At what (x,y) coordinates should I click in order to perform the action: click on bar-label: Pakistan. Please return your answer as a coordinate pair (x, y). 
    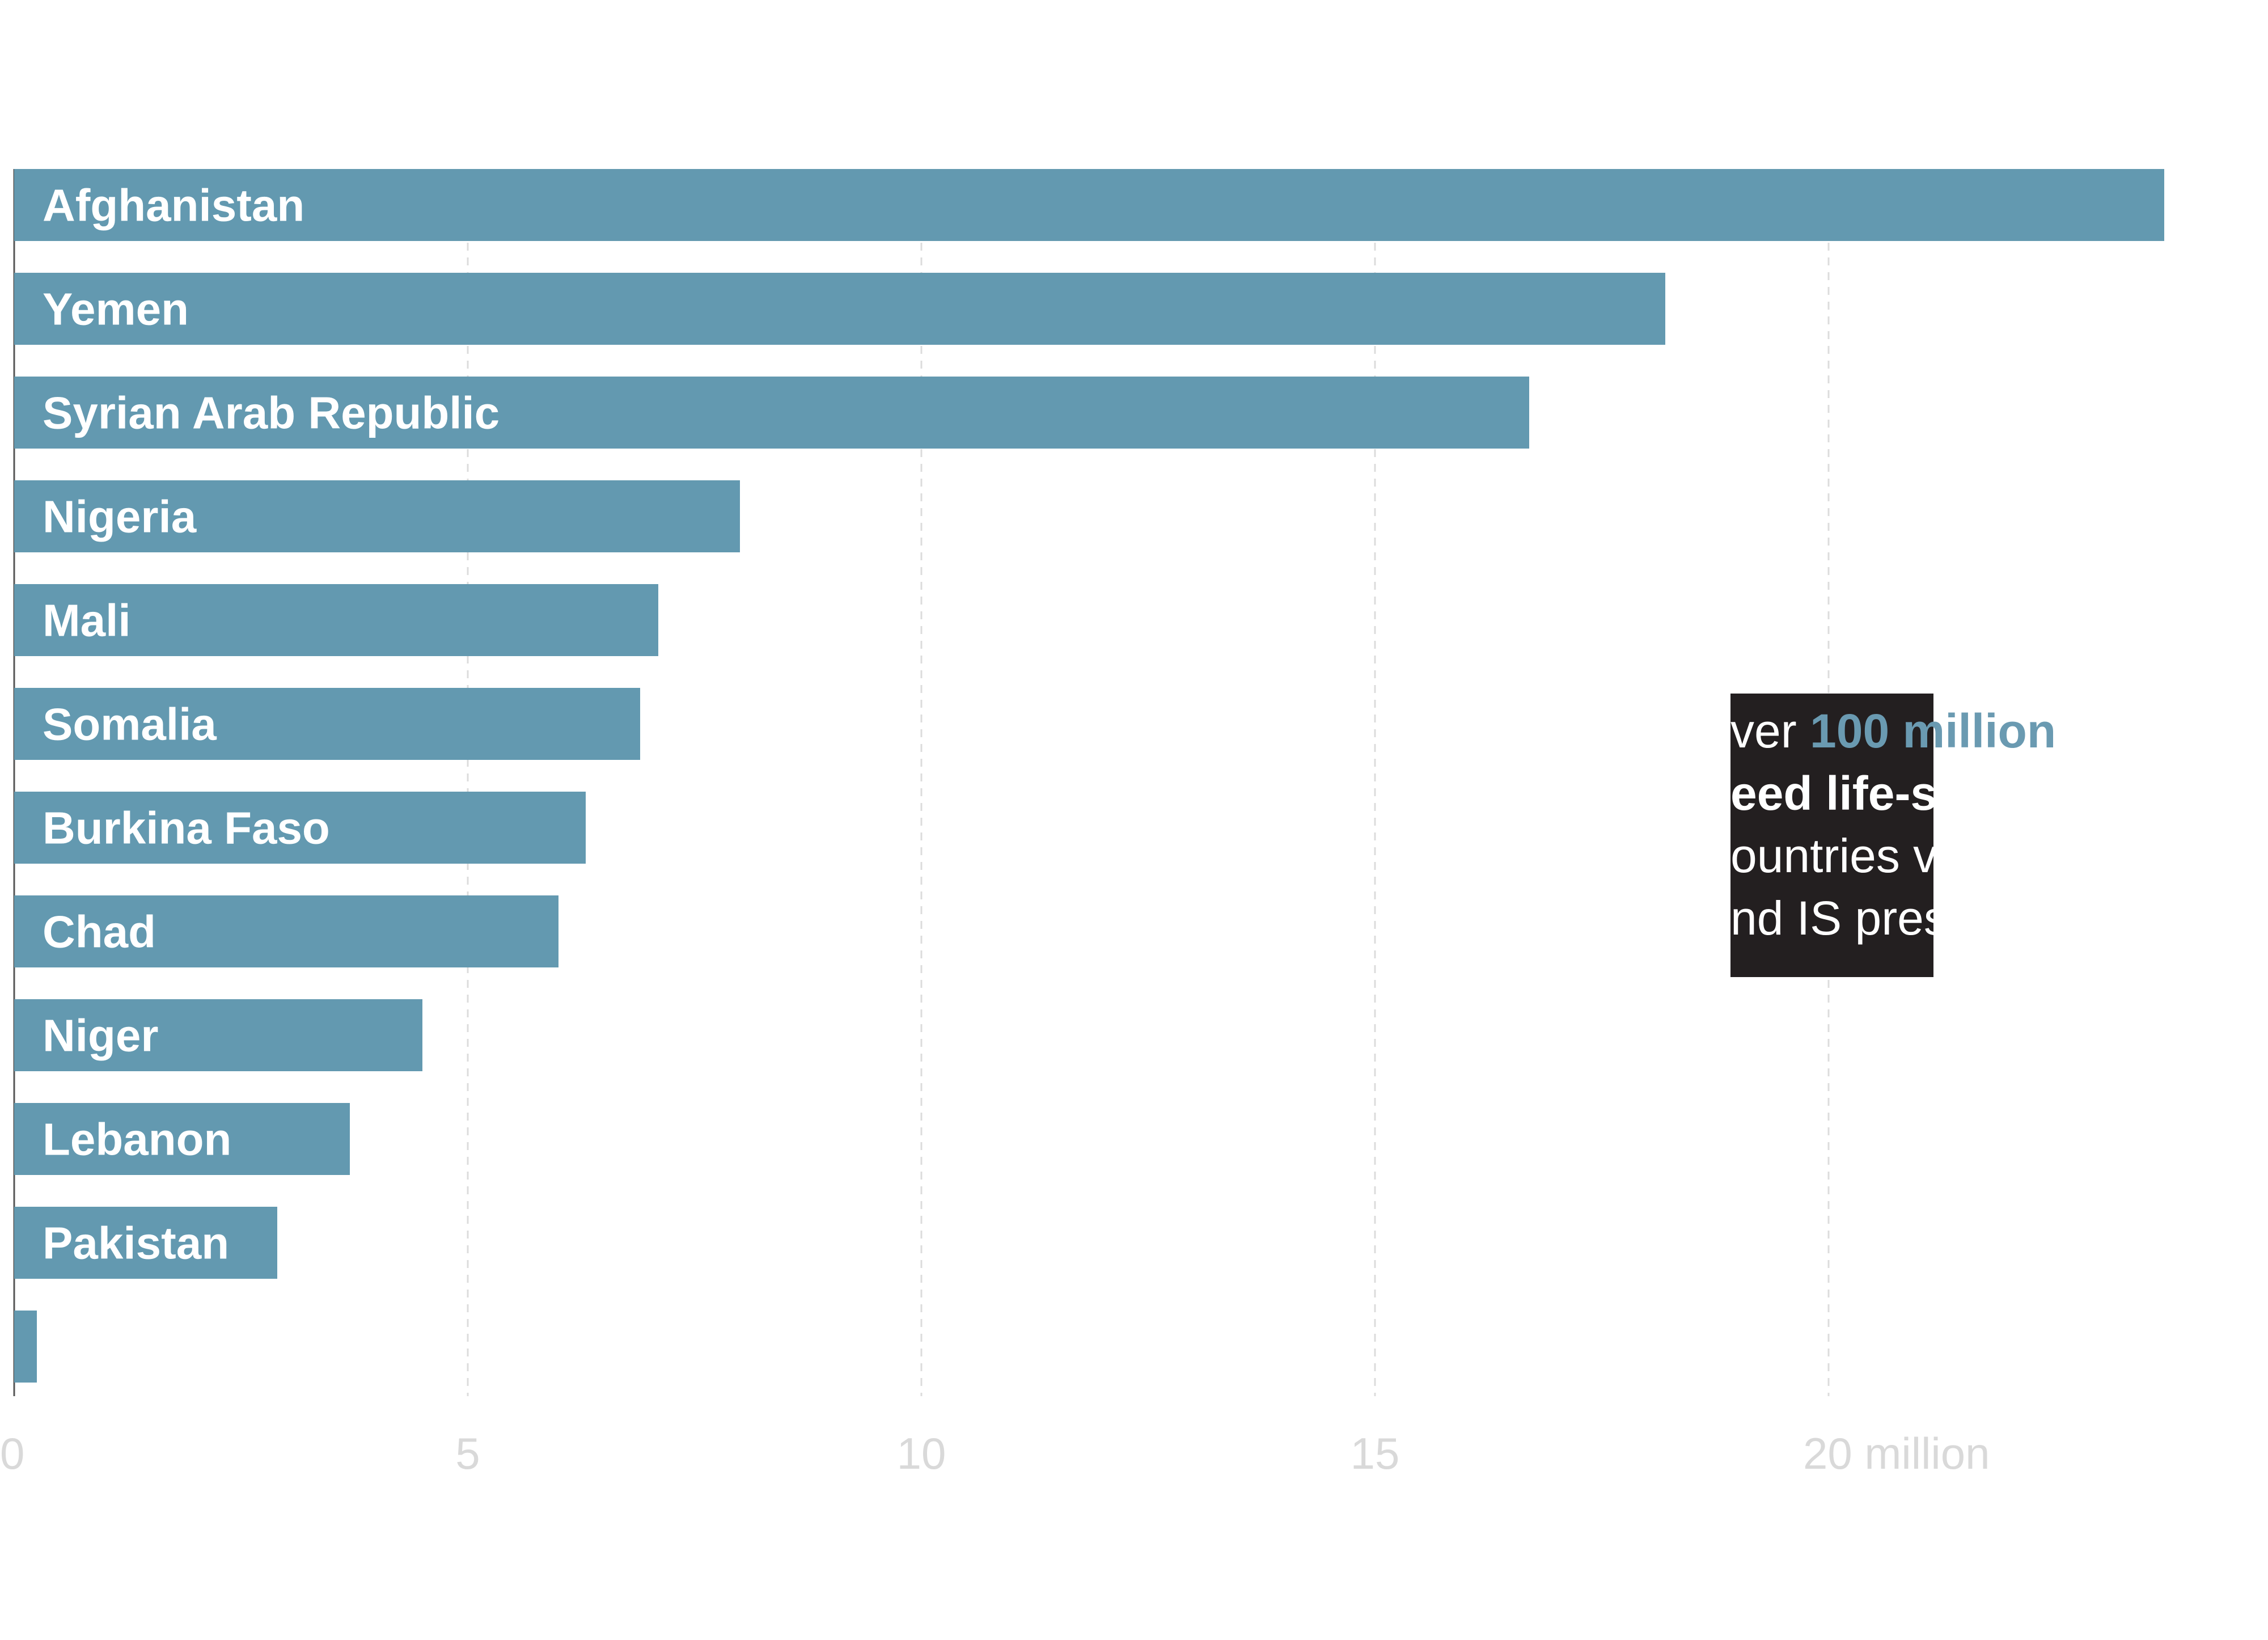
    Looking at the image, I should click on (136, 1243).